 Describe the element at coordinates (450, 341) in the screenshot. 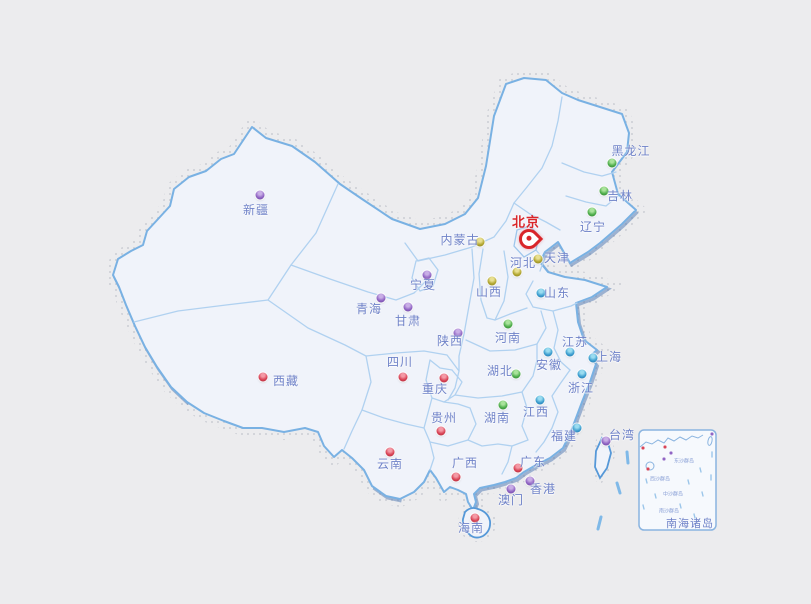

I see `province-label: 陕西` at that location.